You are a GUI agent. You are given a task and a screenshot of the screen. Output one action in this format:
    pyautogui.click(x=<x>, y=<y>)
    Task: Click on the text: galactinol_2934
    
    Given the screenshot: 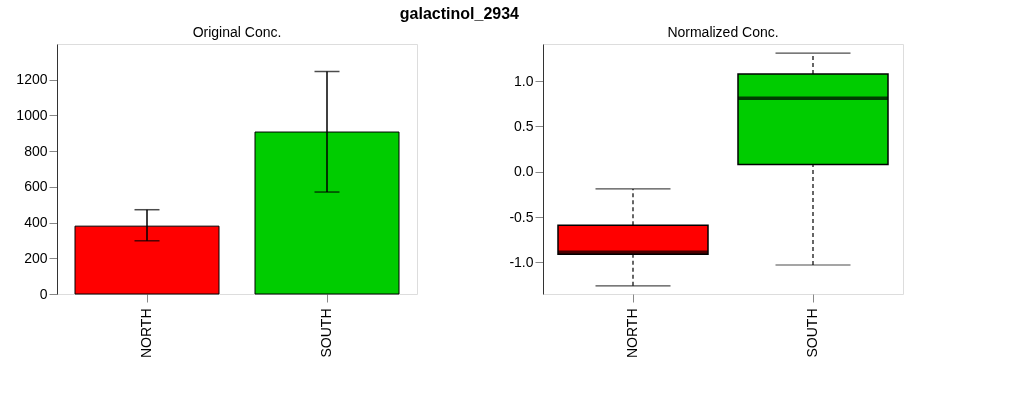 What is the action you would take?
    pyautogui.click(x=459, y=13)
    